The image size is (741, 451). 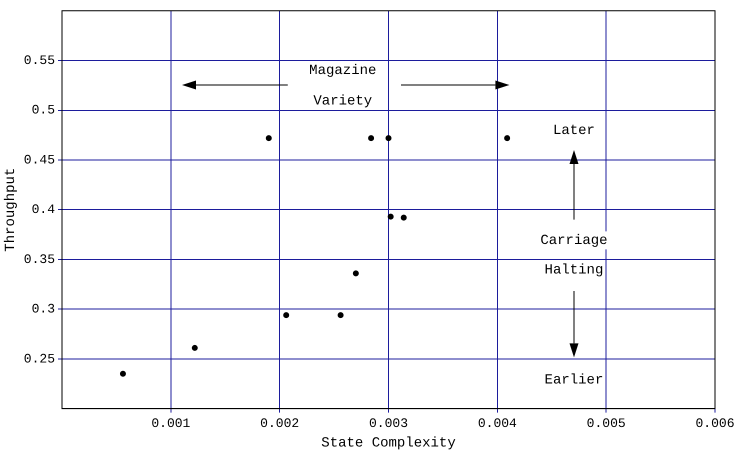 I want to click on y-tick-label: 0.45, so click(x=40, y=160).